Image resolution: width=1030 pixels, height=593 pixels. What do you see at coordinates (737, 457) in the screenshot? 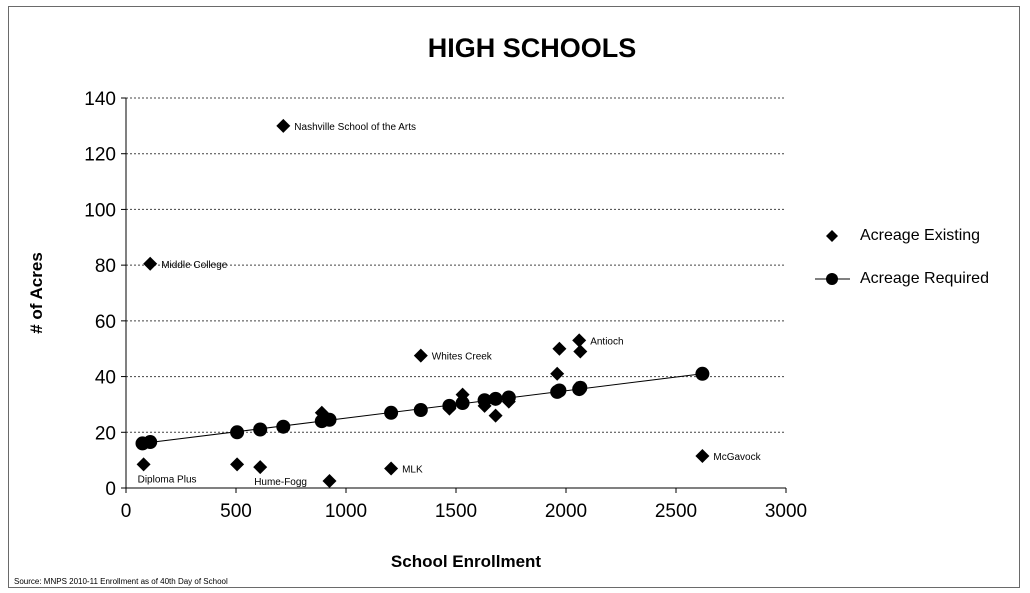
I see `point-label: McGavock` at bounding box center [737, 457].